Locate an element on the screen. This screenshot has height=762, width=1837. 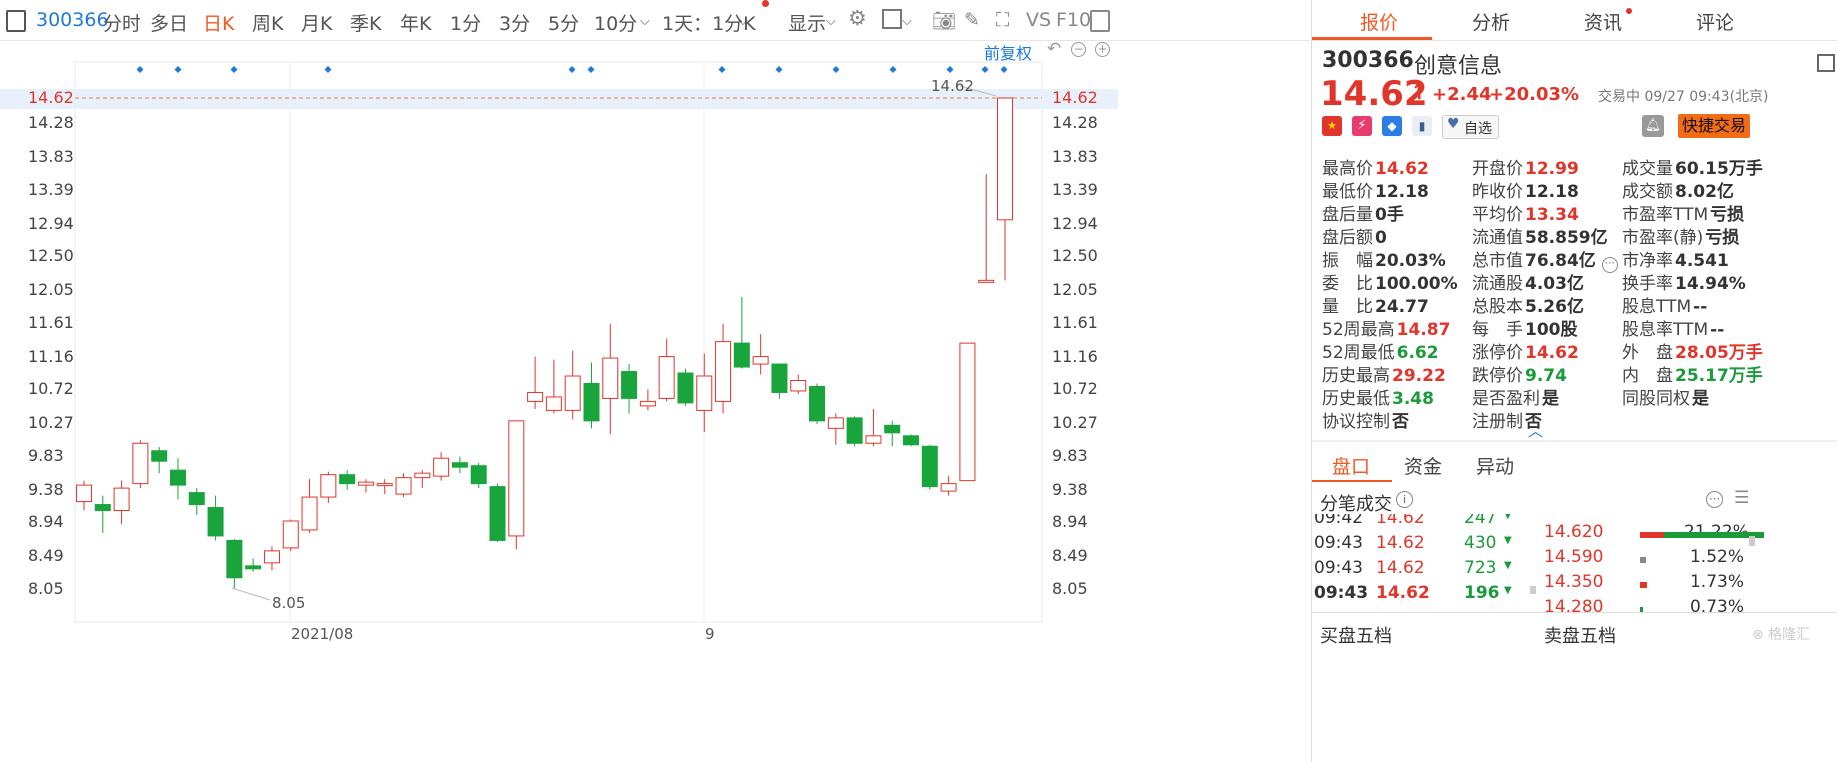
tab-comments: 评论 is located at coordinates (1715, 23).